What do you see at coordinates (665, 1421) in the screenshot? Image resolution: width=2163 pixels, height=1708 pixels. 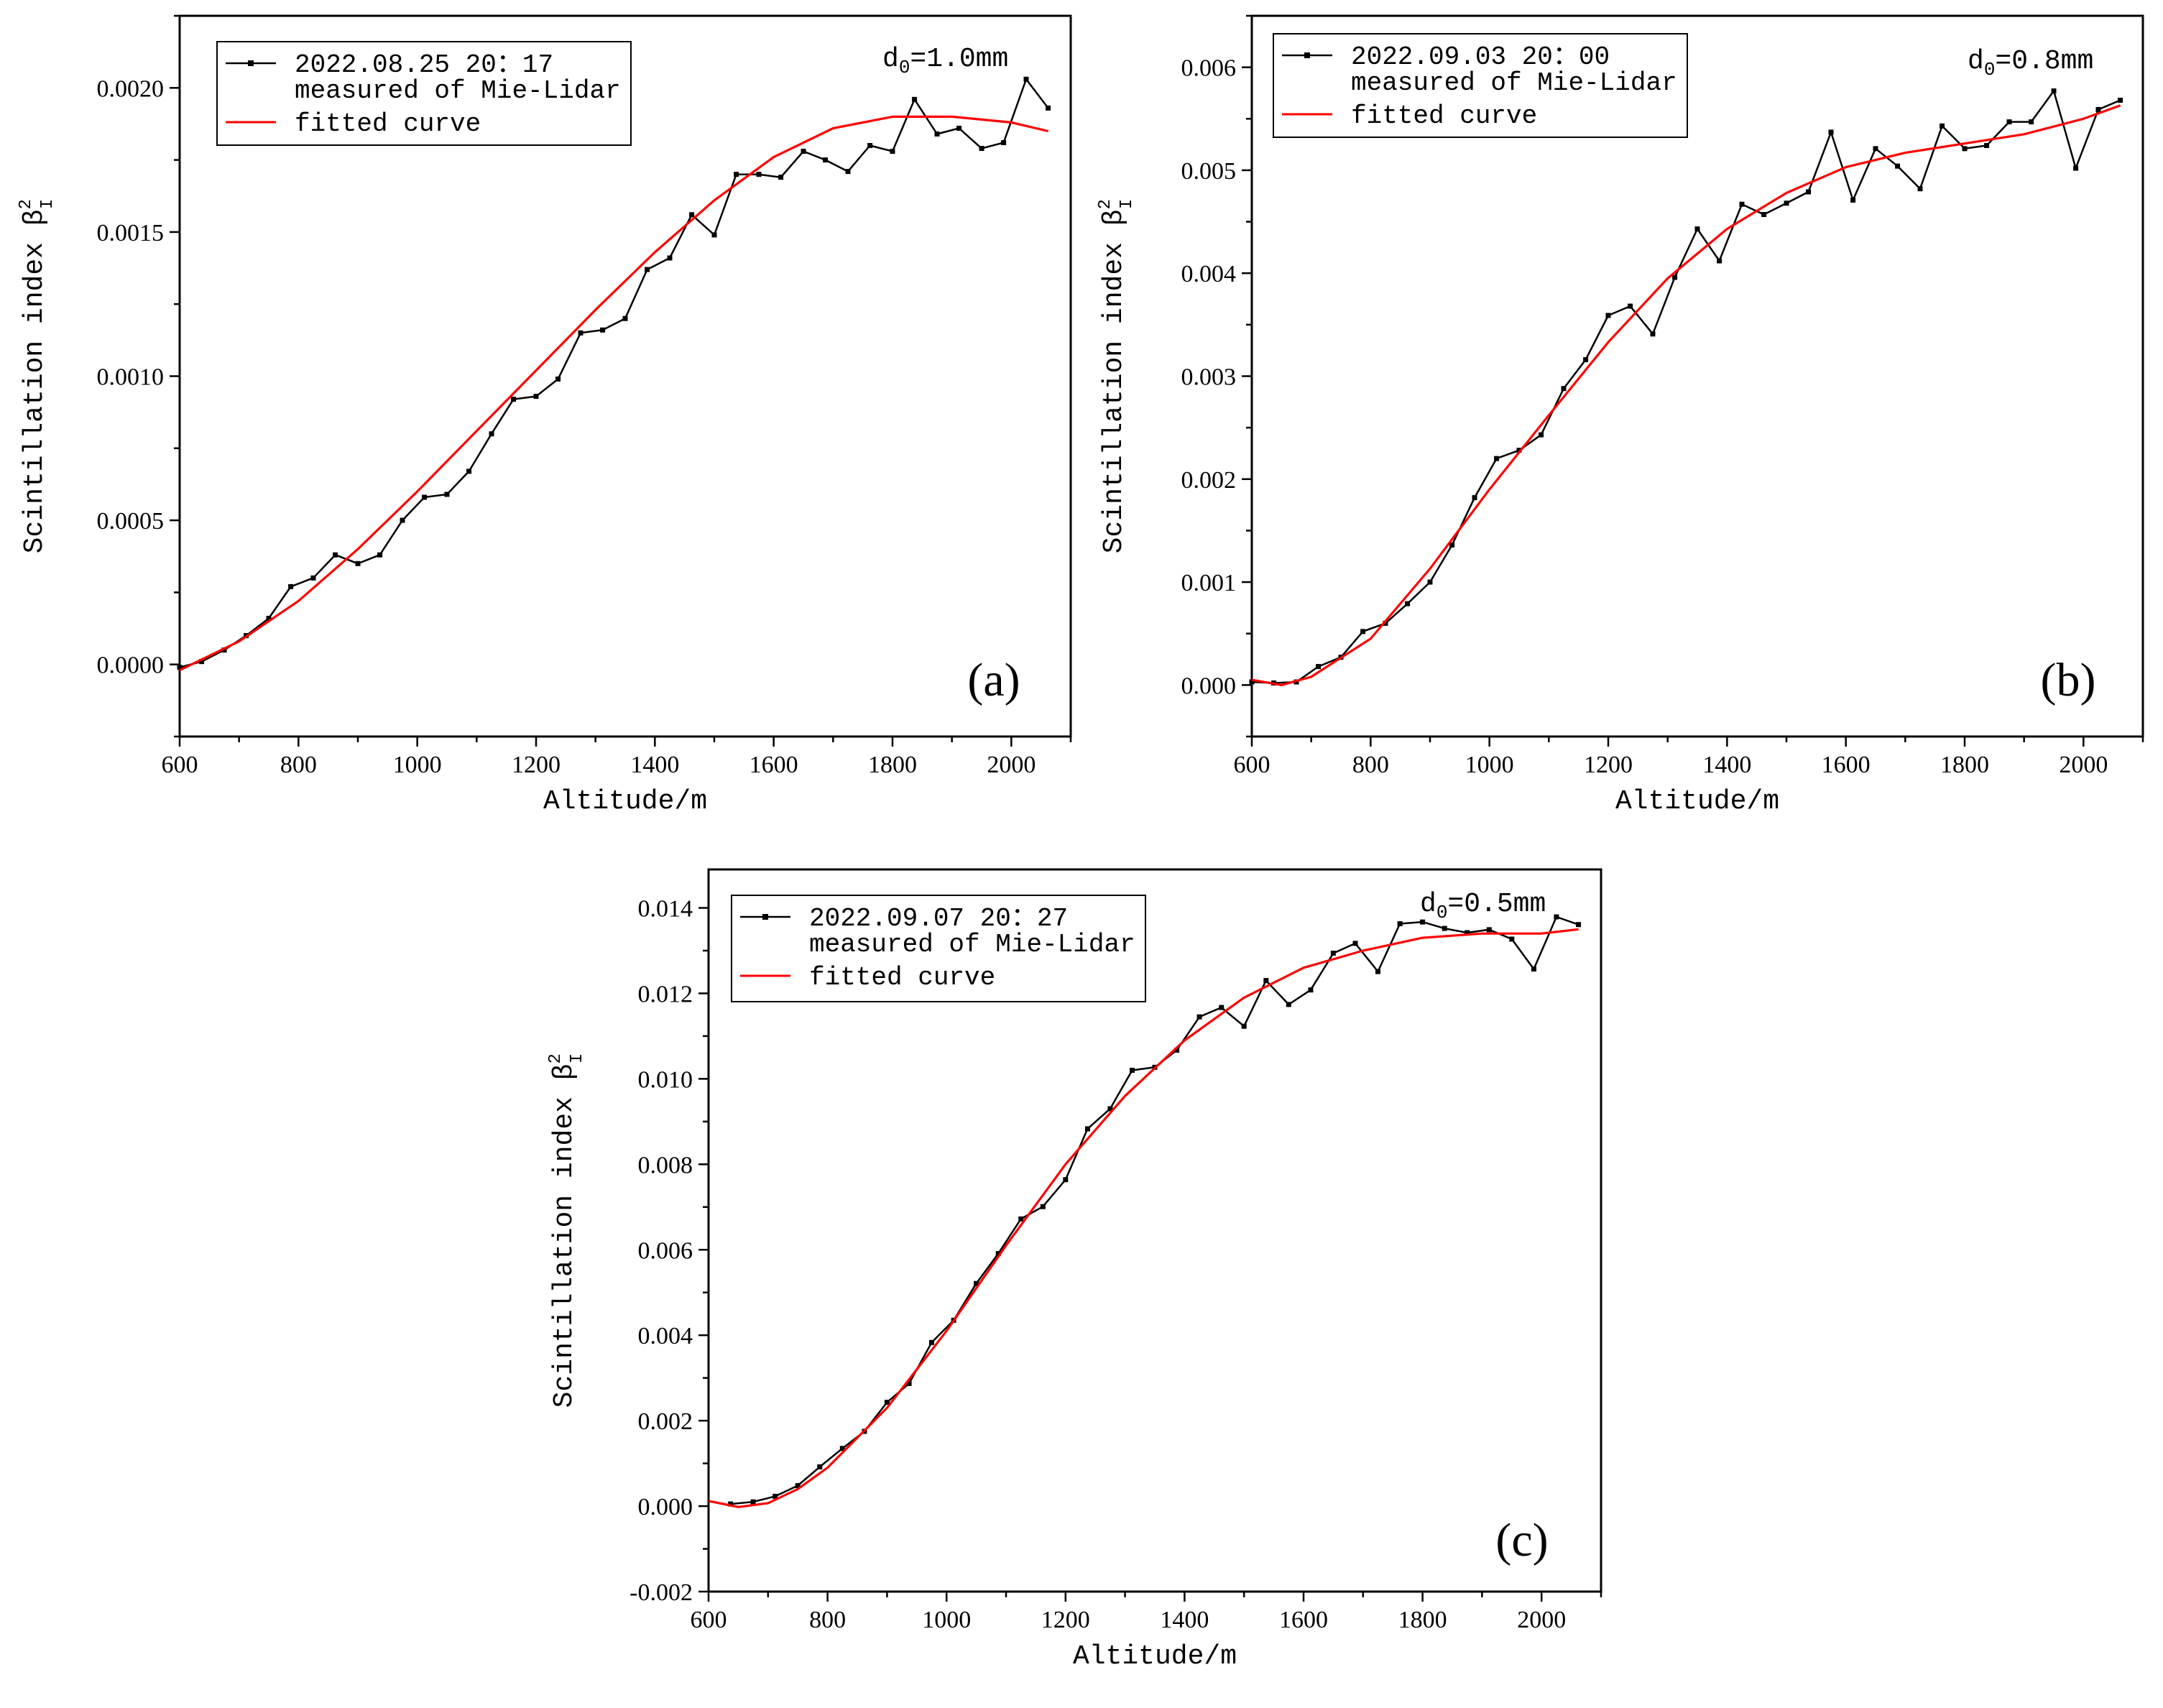 I see `y-tick-label: 0.002` at bounding box center [665, 1421].